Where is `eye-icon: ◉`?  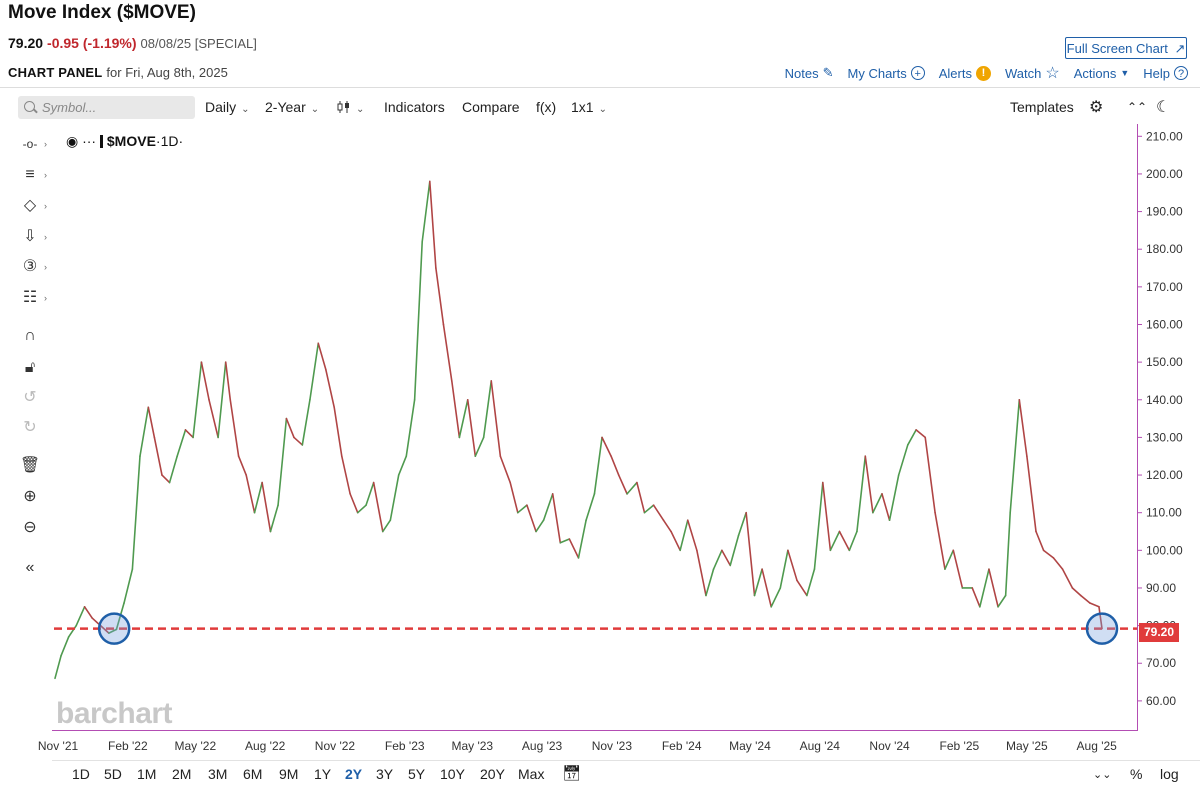
eye-icon: ◉ is located at coordinates (72, 141).